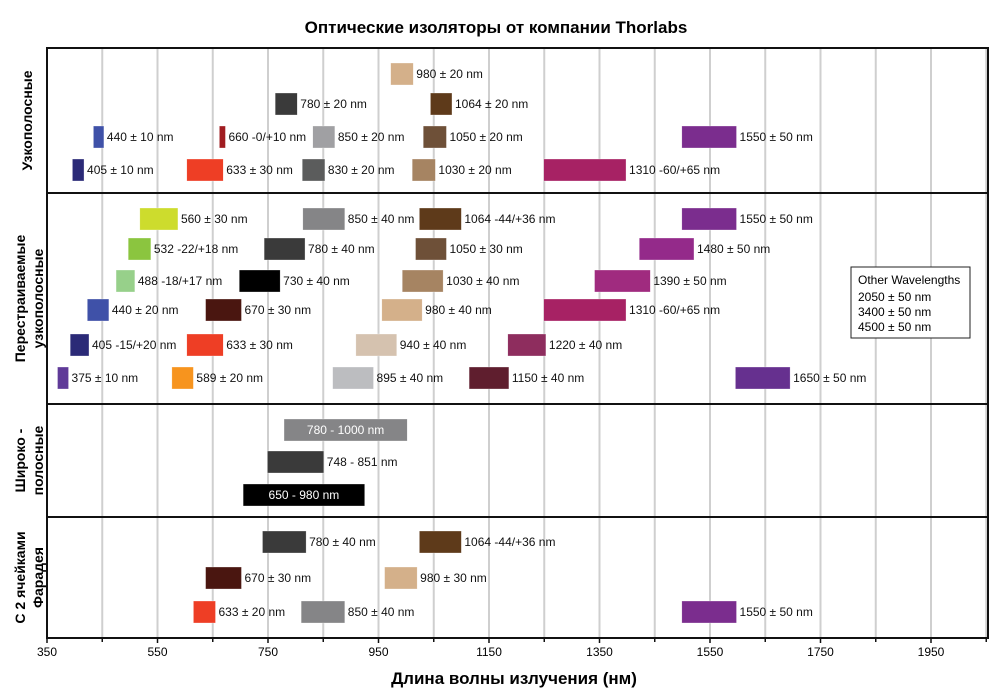 This screenshot has height=700, width=1000. What do you see at coordinates (485, 249) in the screenshot?
I see `bar-label: 1050 ± 30 nm` at bounding box center [485, 249].